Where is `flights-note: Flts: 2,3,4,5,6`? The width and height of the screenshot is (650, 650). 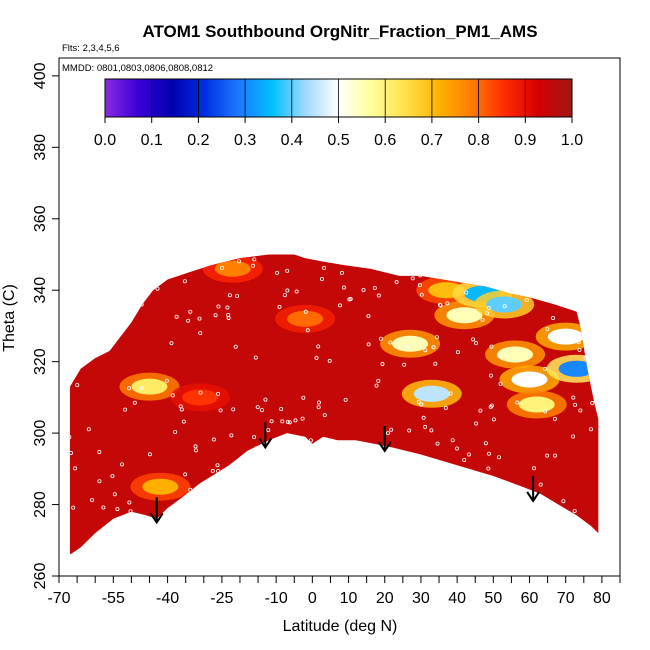
flights-note: Flts: 2,3,4,5,6 is located at coordinates (91, 48).